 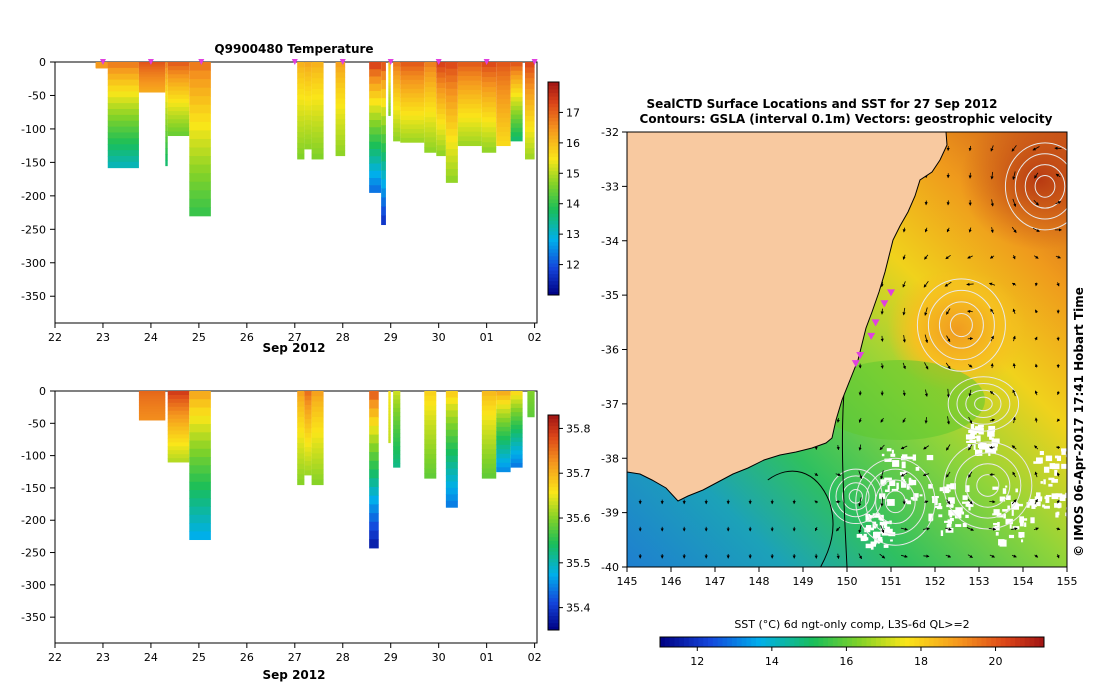 I want to click on x-tick-label: 25, so click(x=199, y=657).